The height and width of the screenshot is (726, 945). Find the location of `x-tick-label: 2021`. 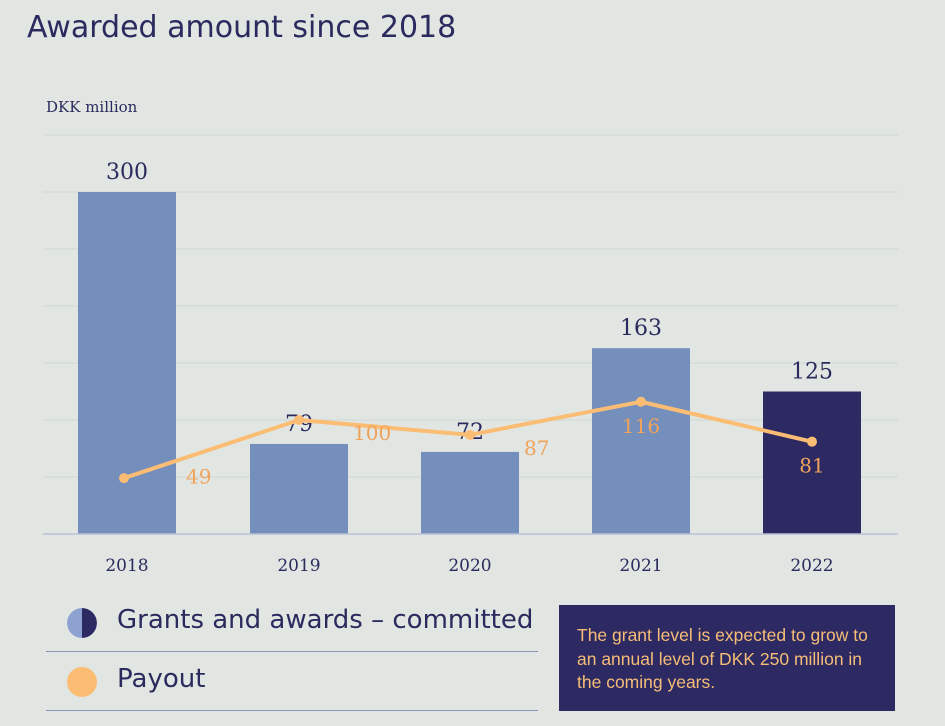

x-tick-label: 2021 is located at coordinates (640, 566).